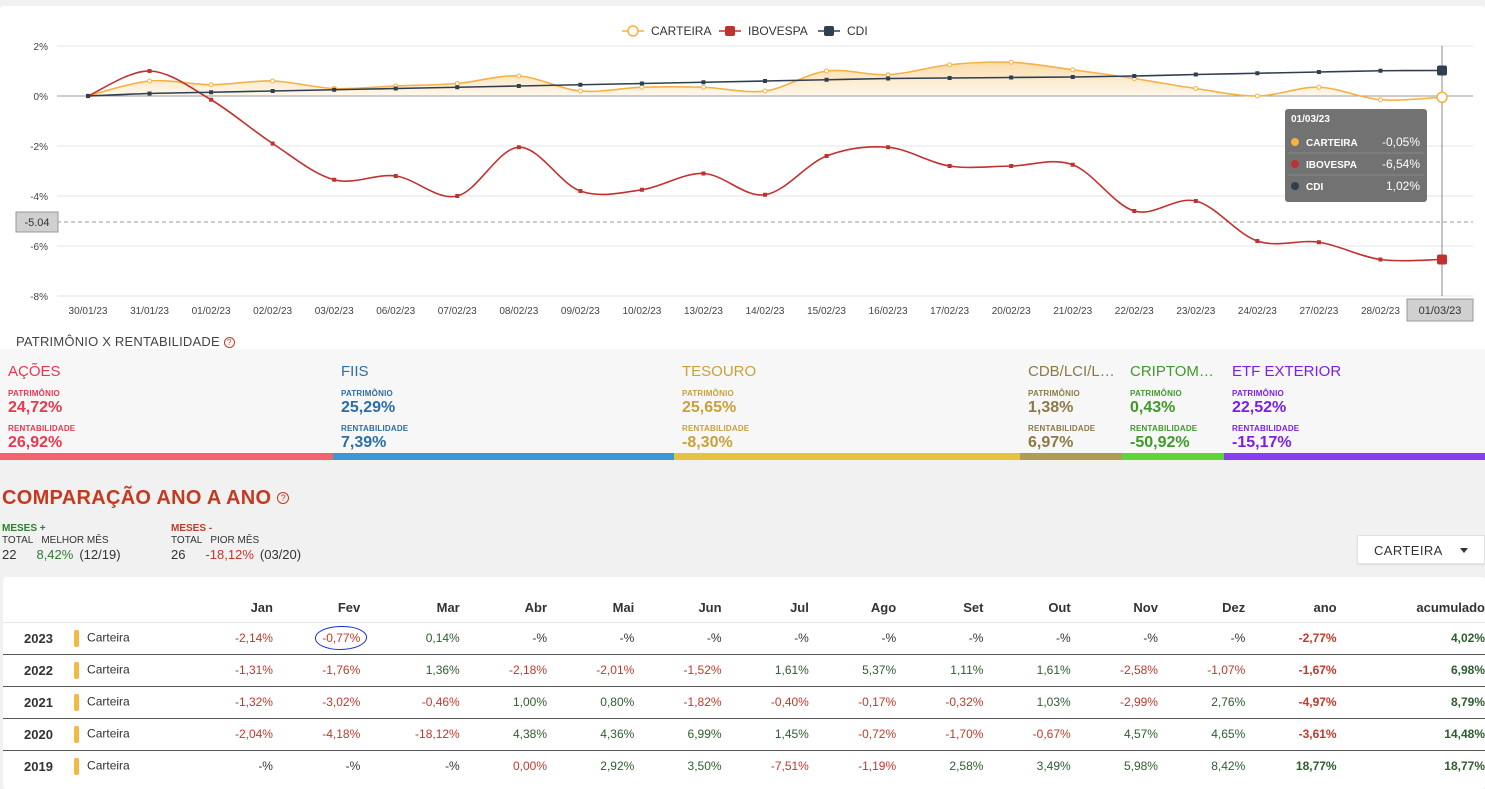 The image size is (1485, 789). I want to click on tooltip-box, so click(1356, 155).